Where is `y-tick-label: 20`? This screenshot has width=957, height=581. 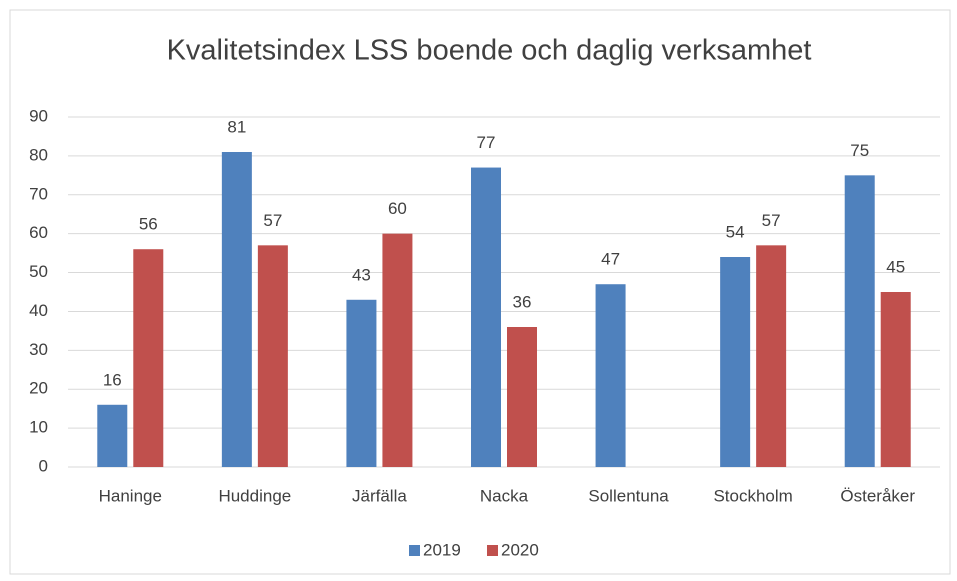
y-tick-label: 20 is located at coordinates (38, 388).